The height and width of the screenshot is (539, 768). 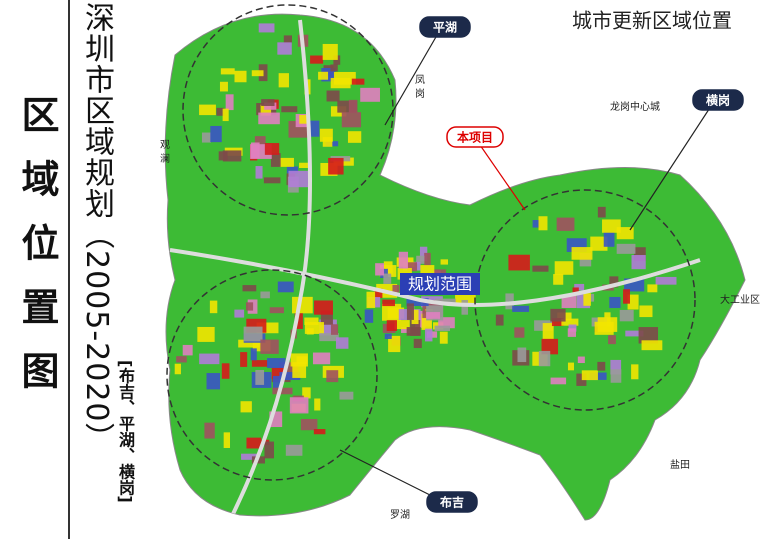 I want to click on buji-circle, so click(x=272, y=375).